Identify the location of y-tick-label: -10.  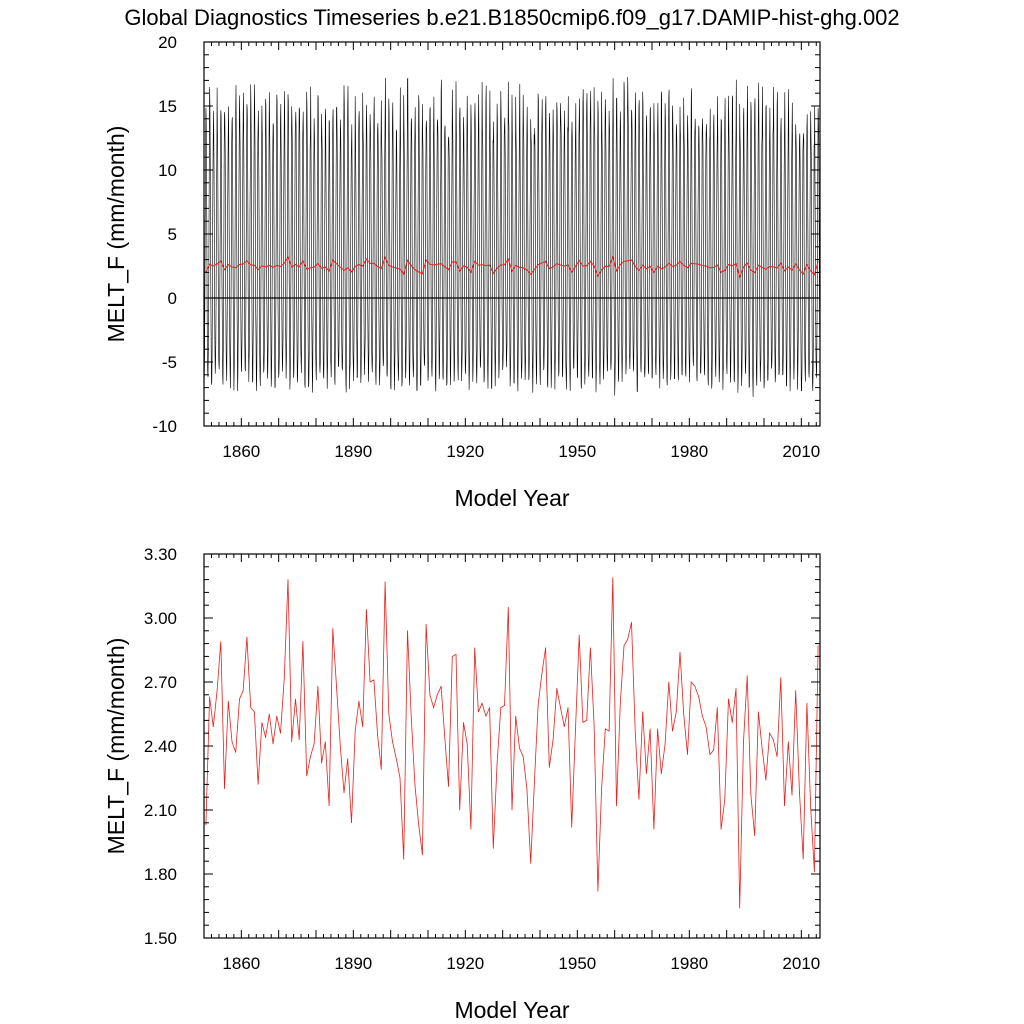
(164, 426).